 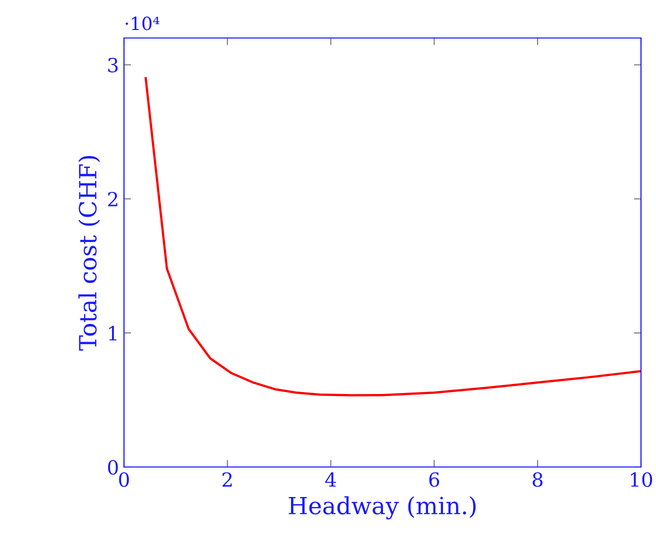 I want to click on x-axis-title: Headway (min.), so click(x=382, y=508).